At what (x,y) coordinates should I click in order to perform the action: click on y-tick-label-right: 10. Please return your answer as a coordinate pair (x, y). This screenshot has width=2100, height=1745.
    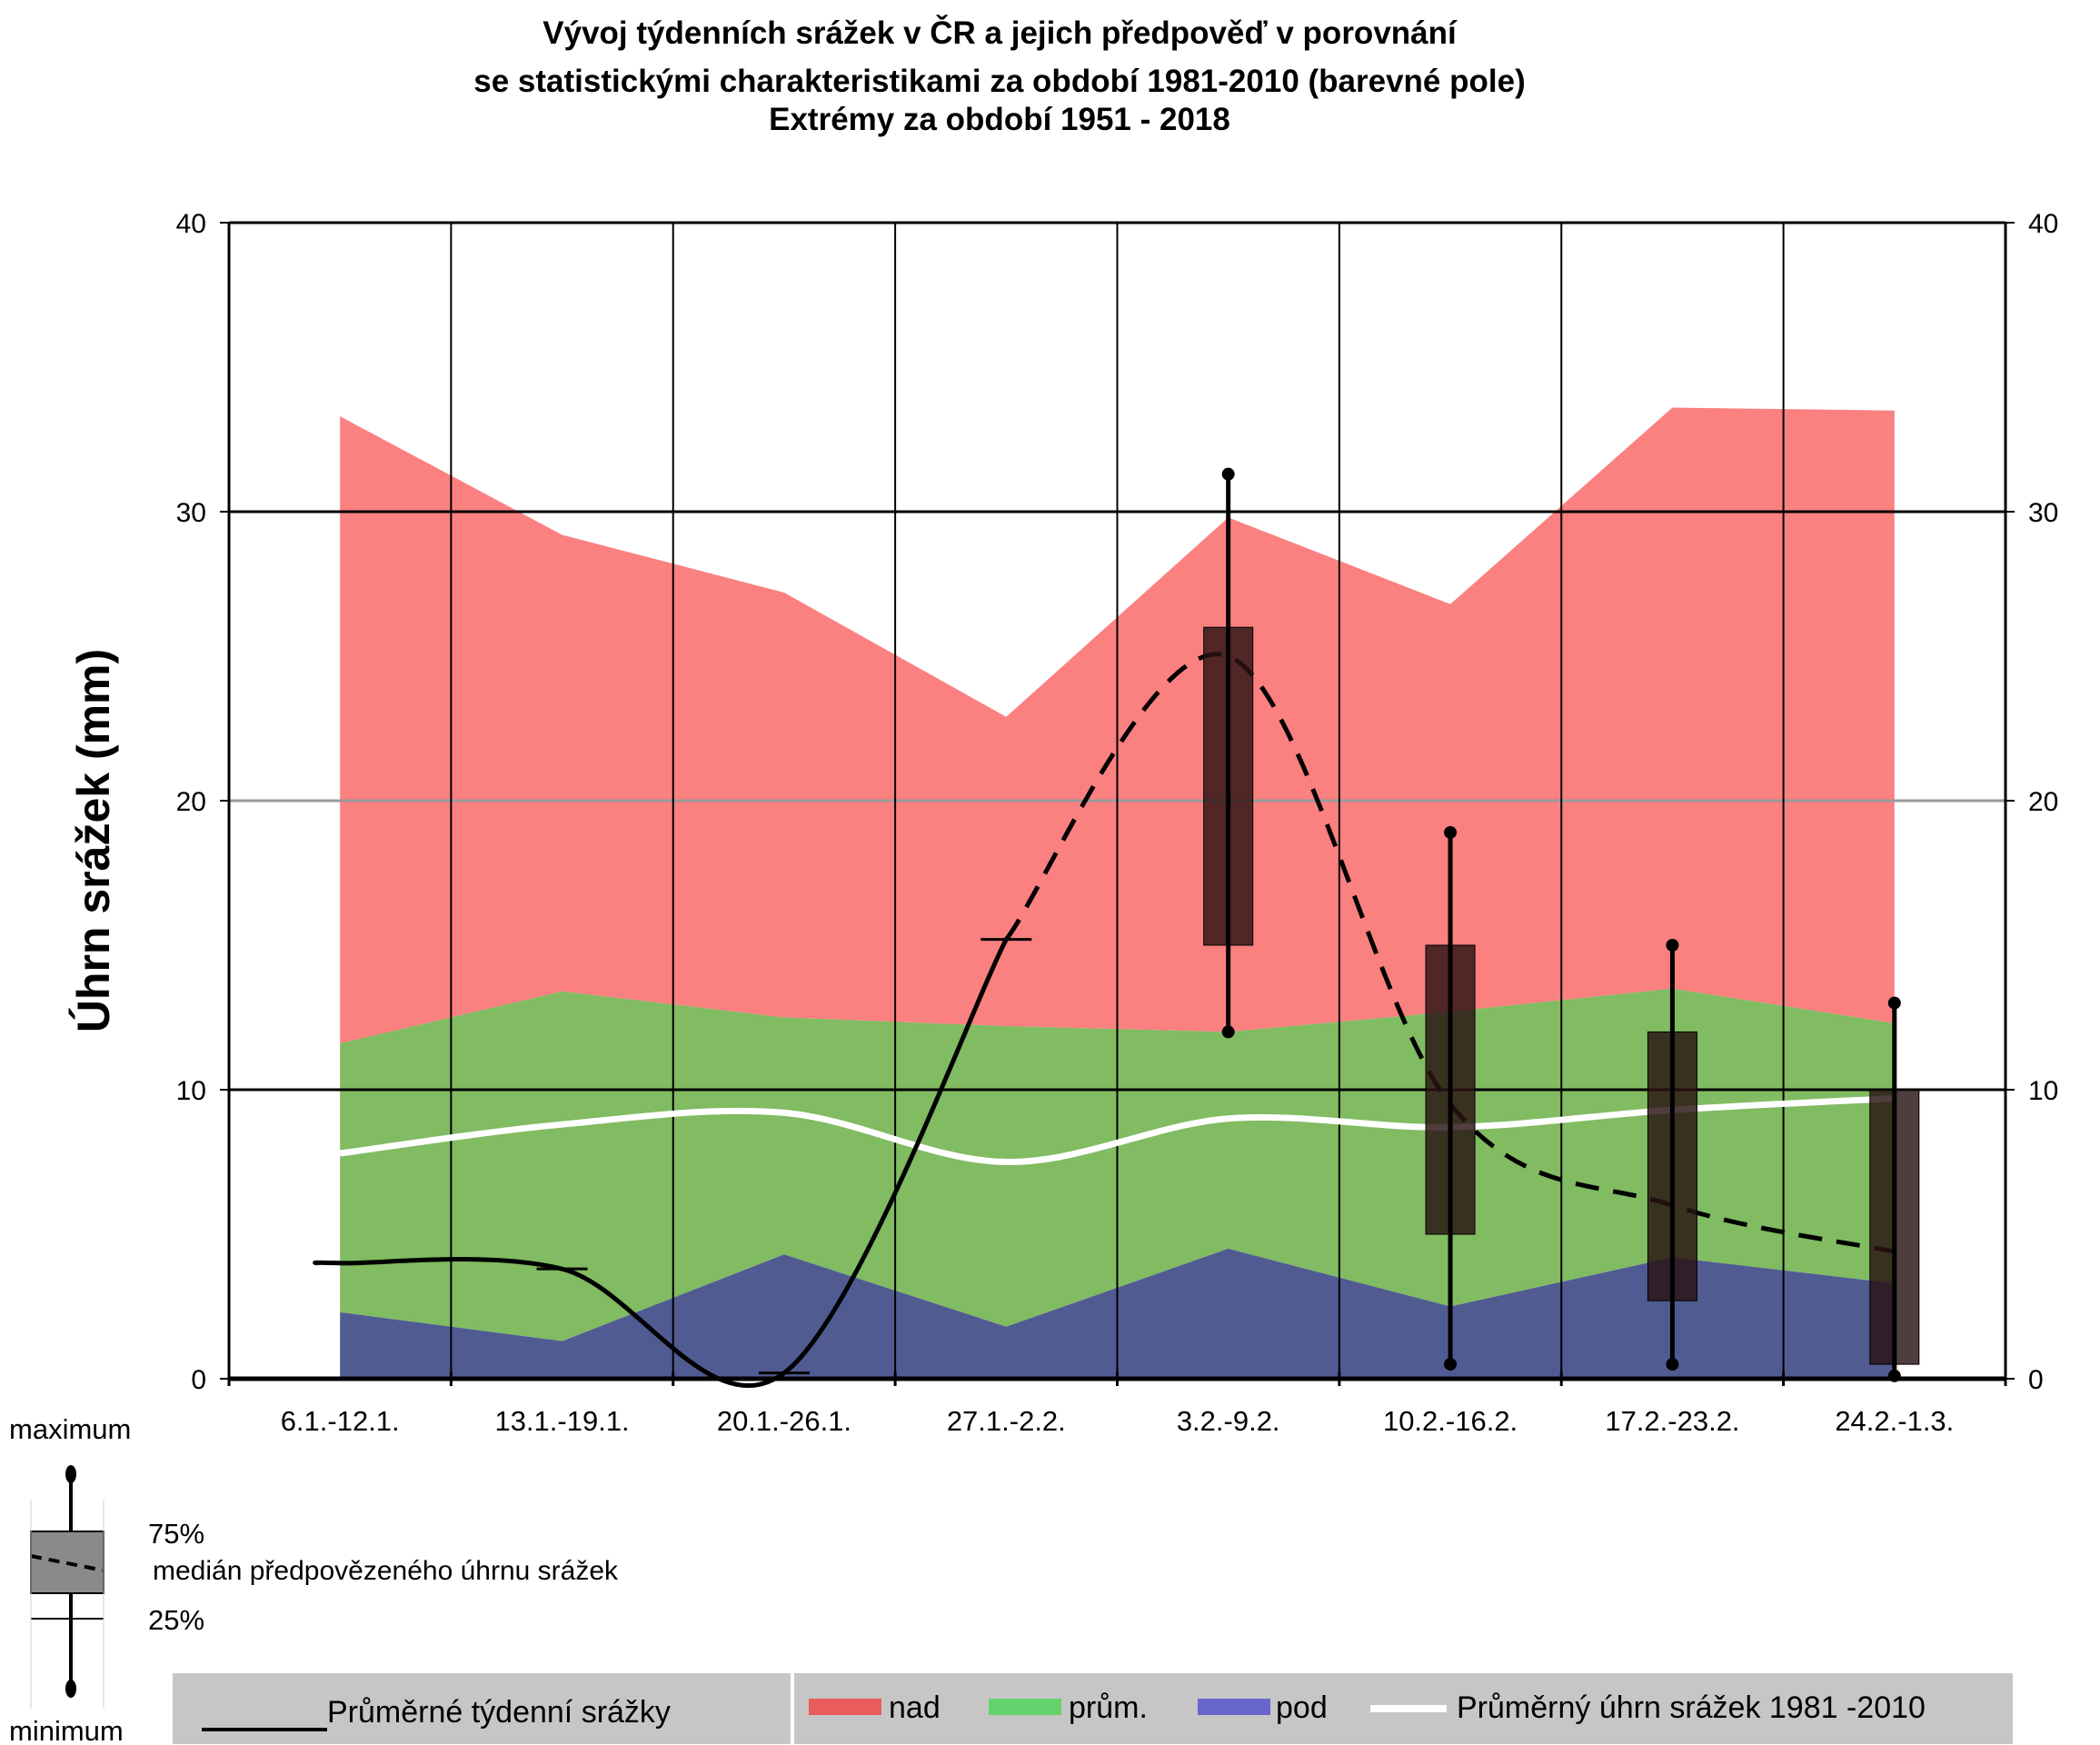
    Looking at the image, I should click on (2043, 1091).